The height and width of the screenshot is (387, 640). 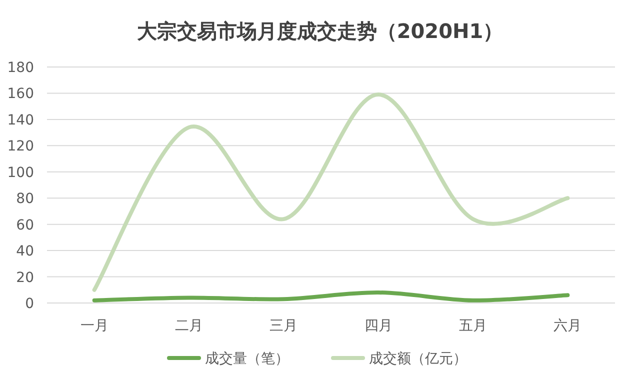 What do you see at coordinates (189, 326) in the screenshot?
I see `x-tick-label: 二月` at bounding box center [189, 326].